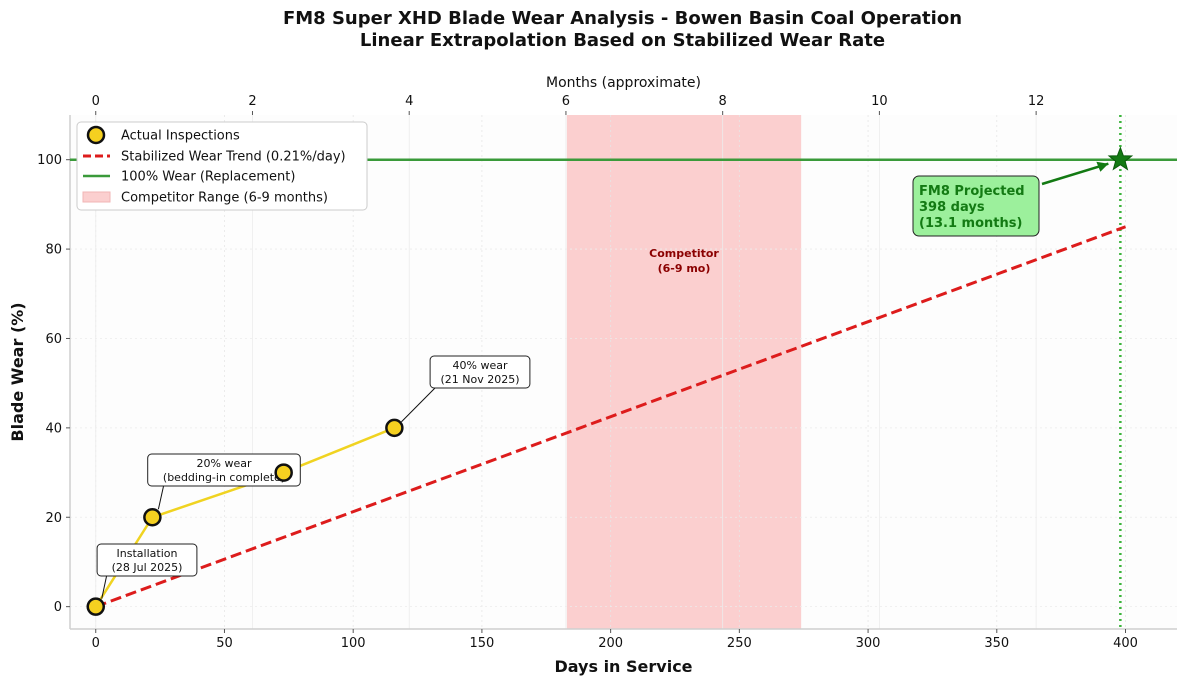  What do you see at coordinates (224, 477) in the screenshot?
I see `callout-text: (bedding-in complete)` at bounding box center [224, 477].